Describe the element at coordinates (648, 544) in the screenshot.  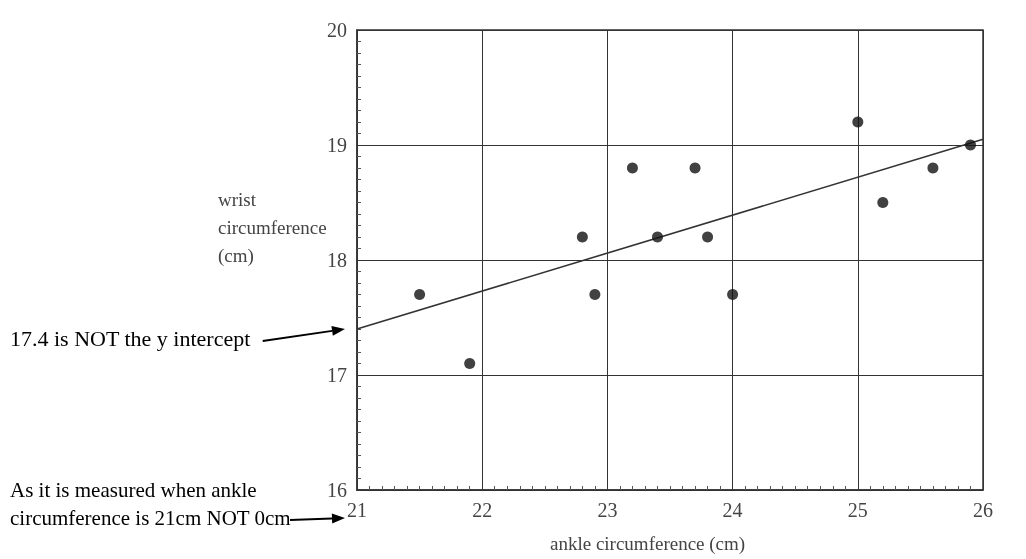
I see `x-axis-title: ankle circumference (cm)` at that location.